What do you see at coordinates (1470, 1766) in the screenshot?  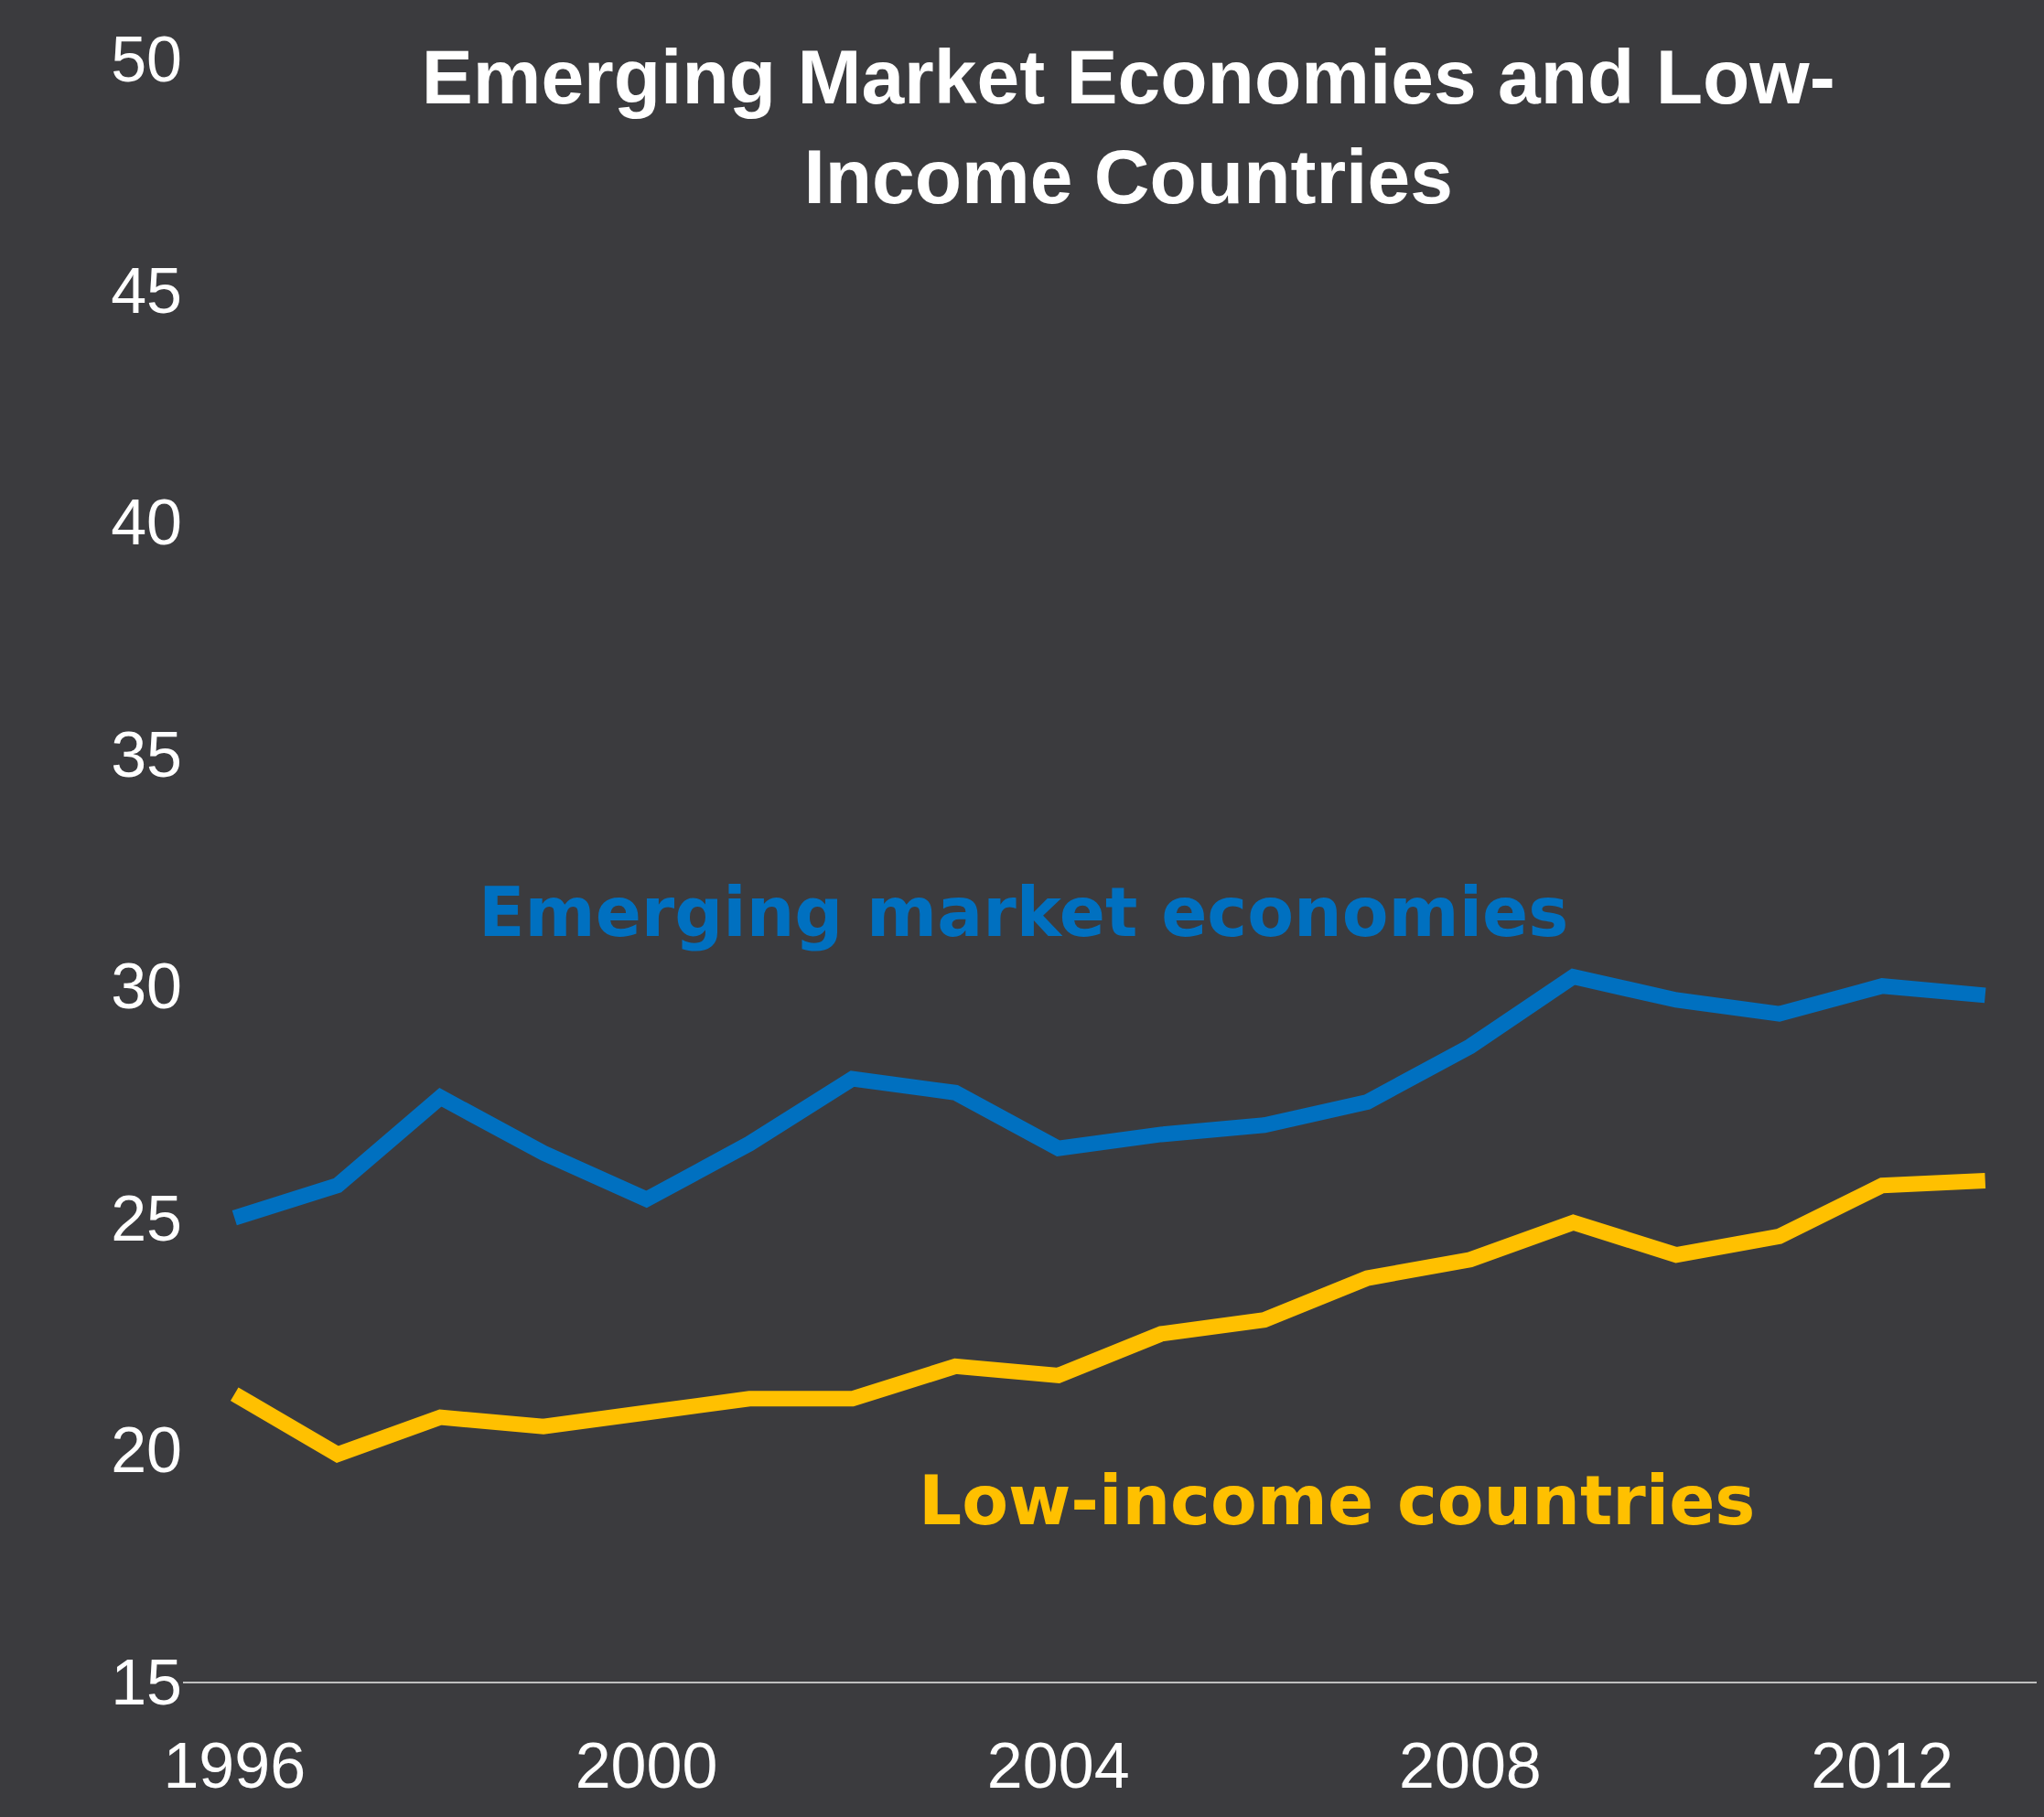 I see `x-tick-label: 2008` at bounding box center [1470, 1766].